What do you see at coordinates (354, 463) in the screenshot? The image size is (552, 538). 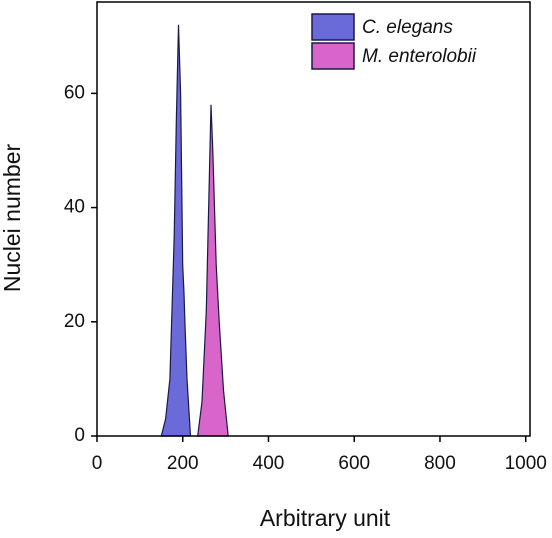 I see `x-tick-label: 600` at bounding box center [354, 463].